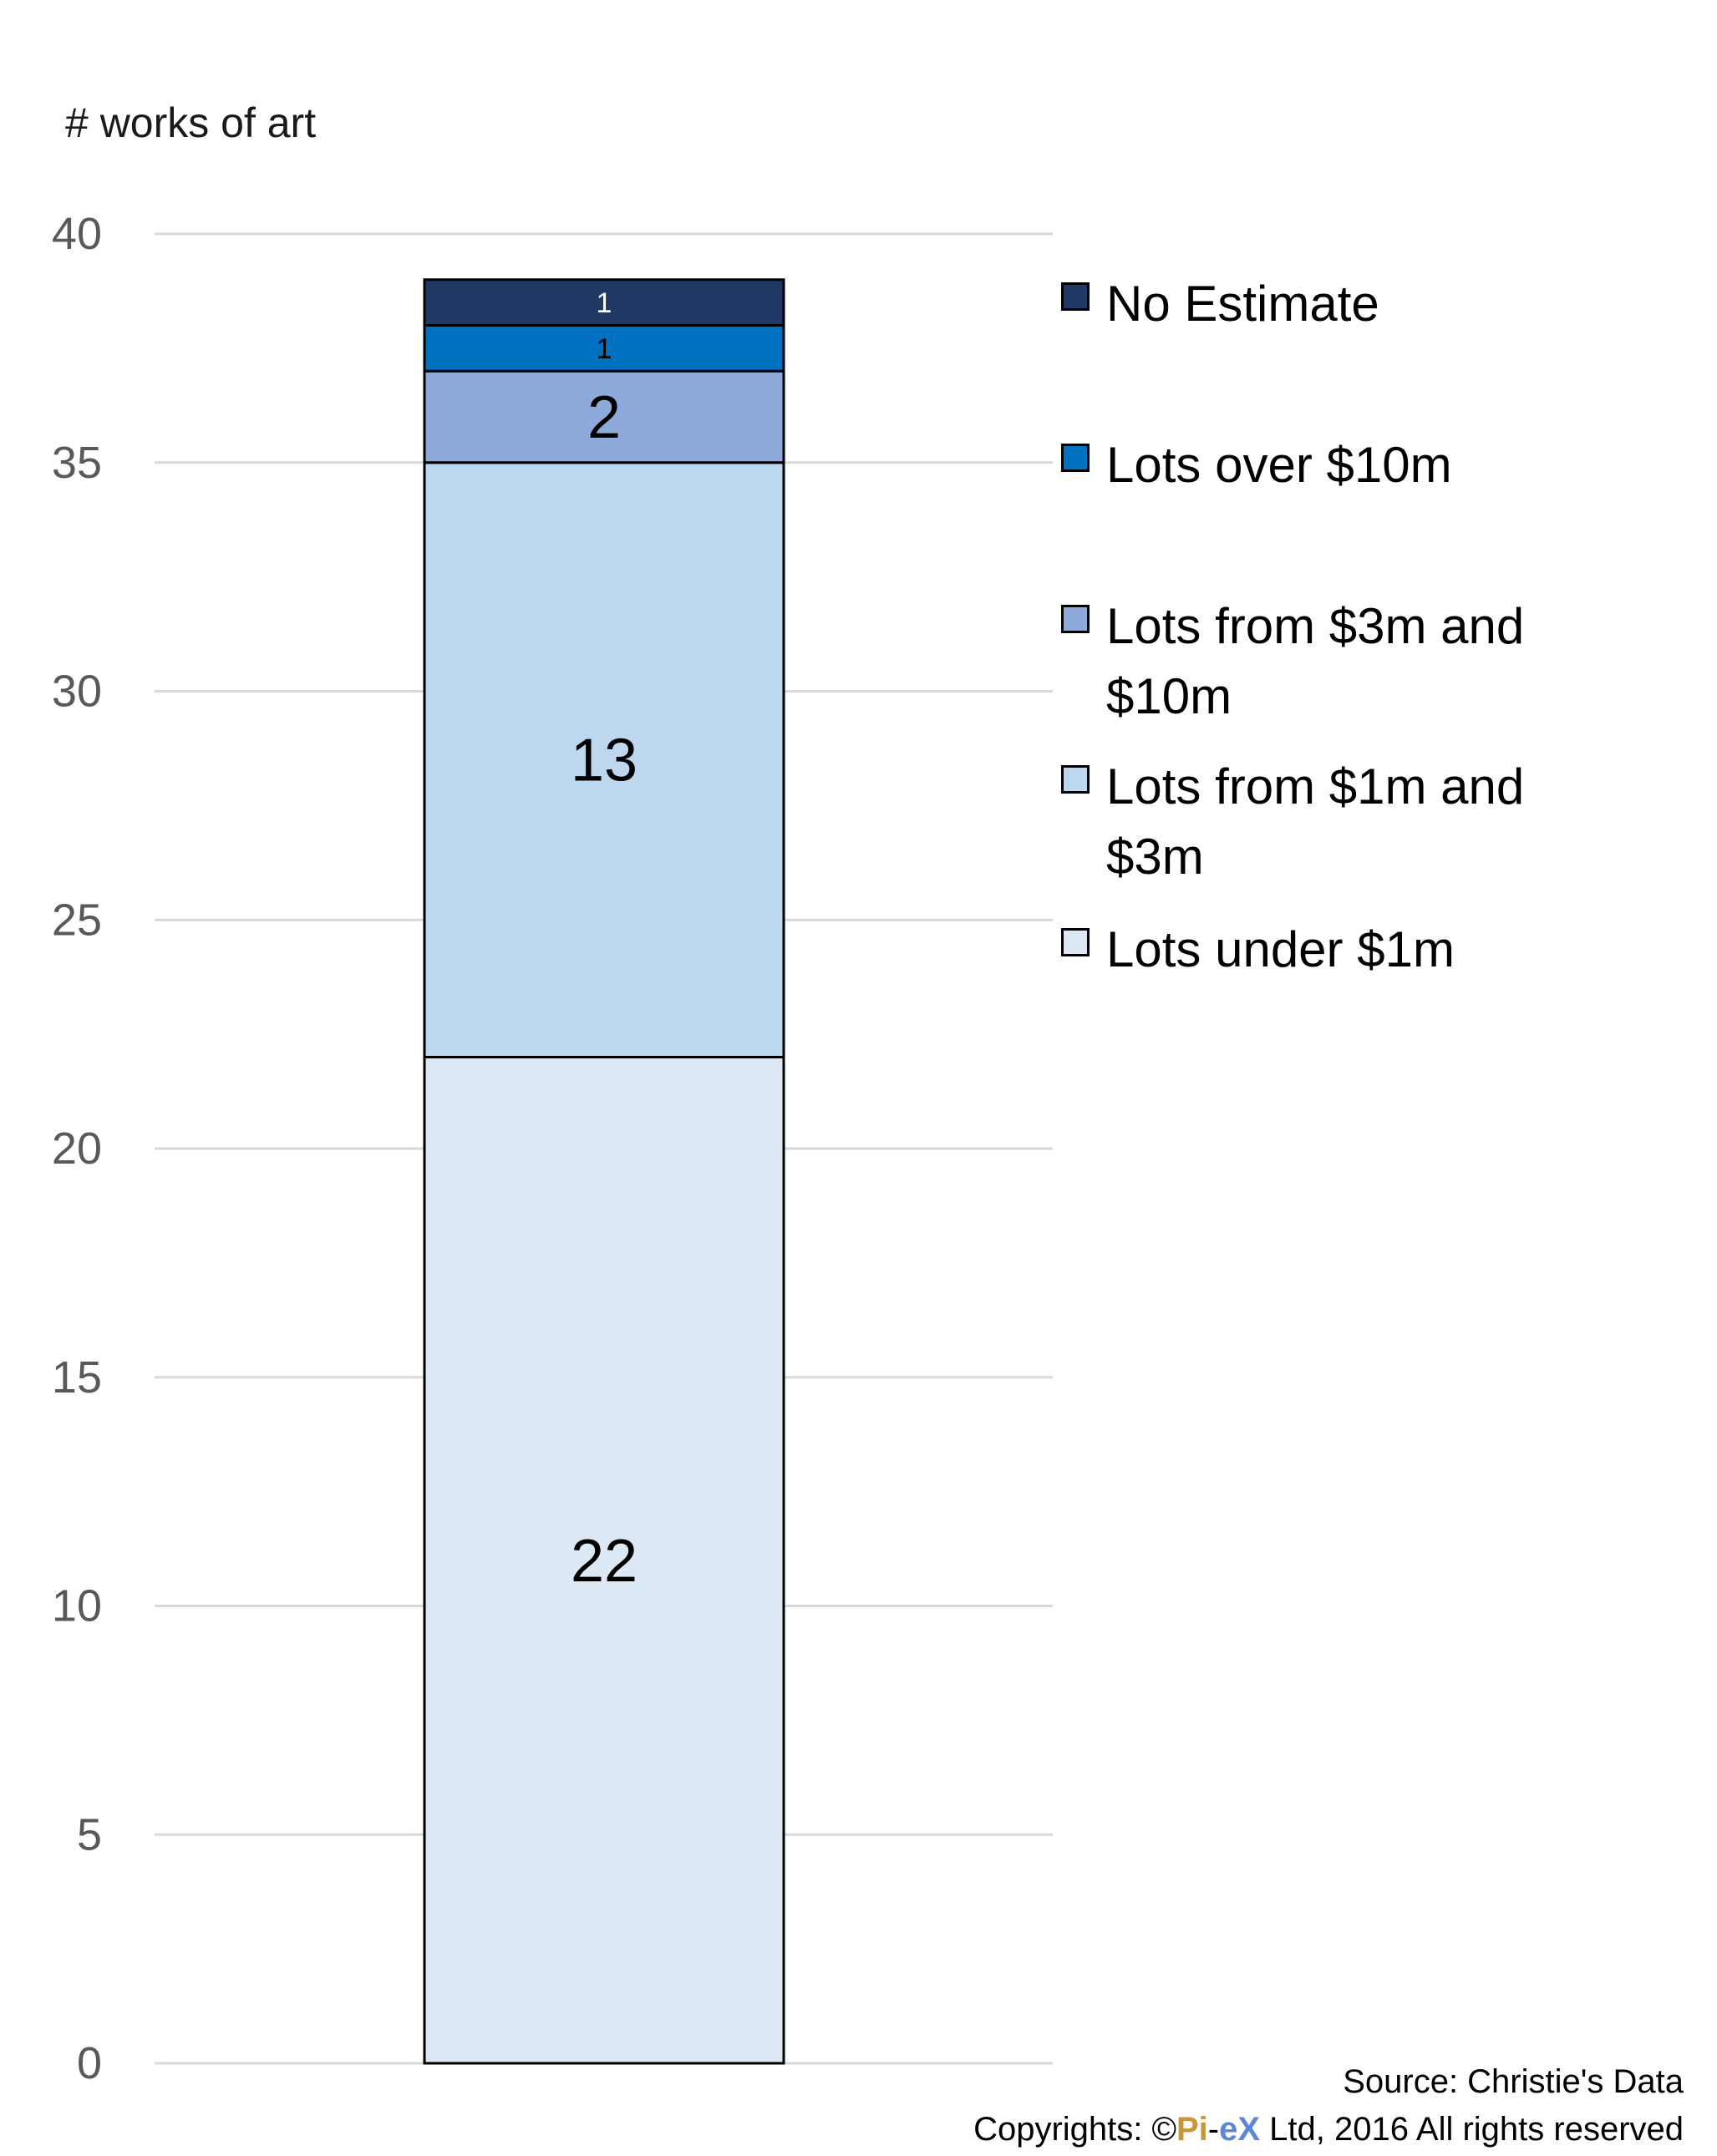 This screenshot has height=2156, width=1717. I want to click on data-label: 22, so click(605, 1561).